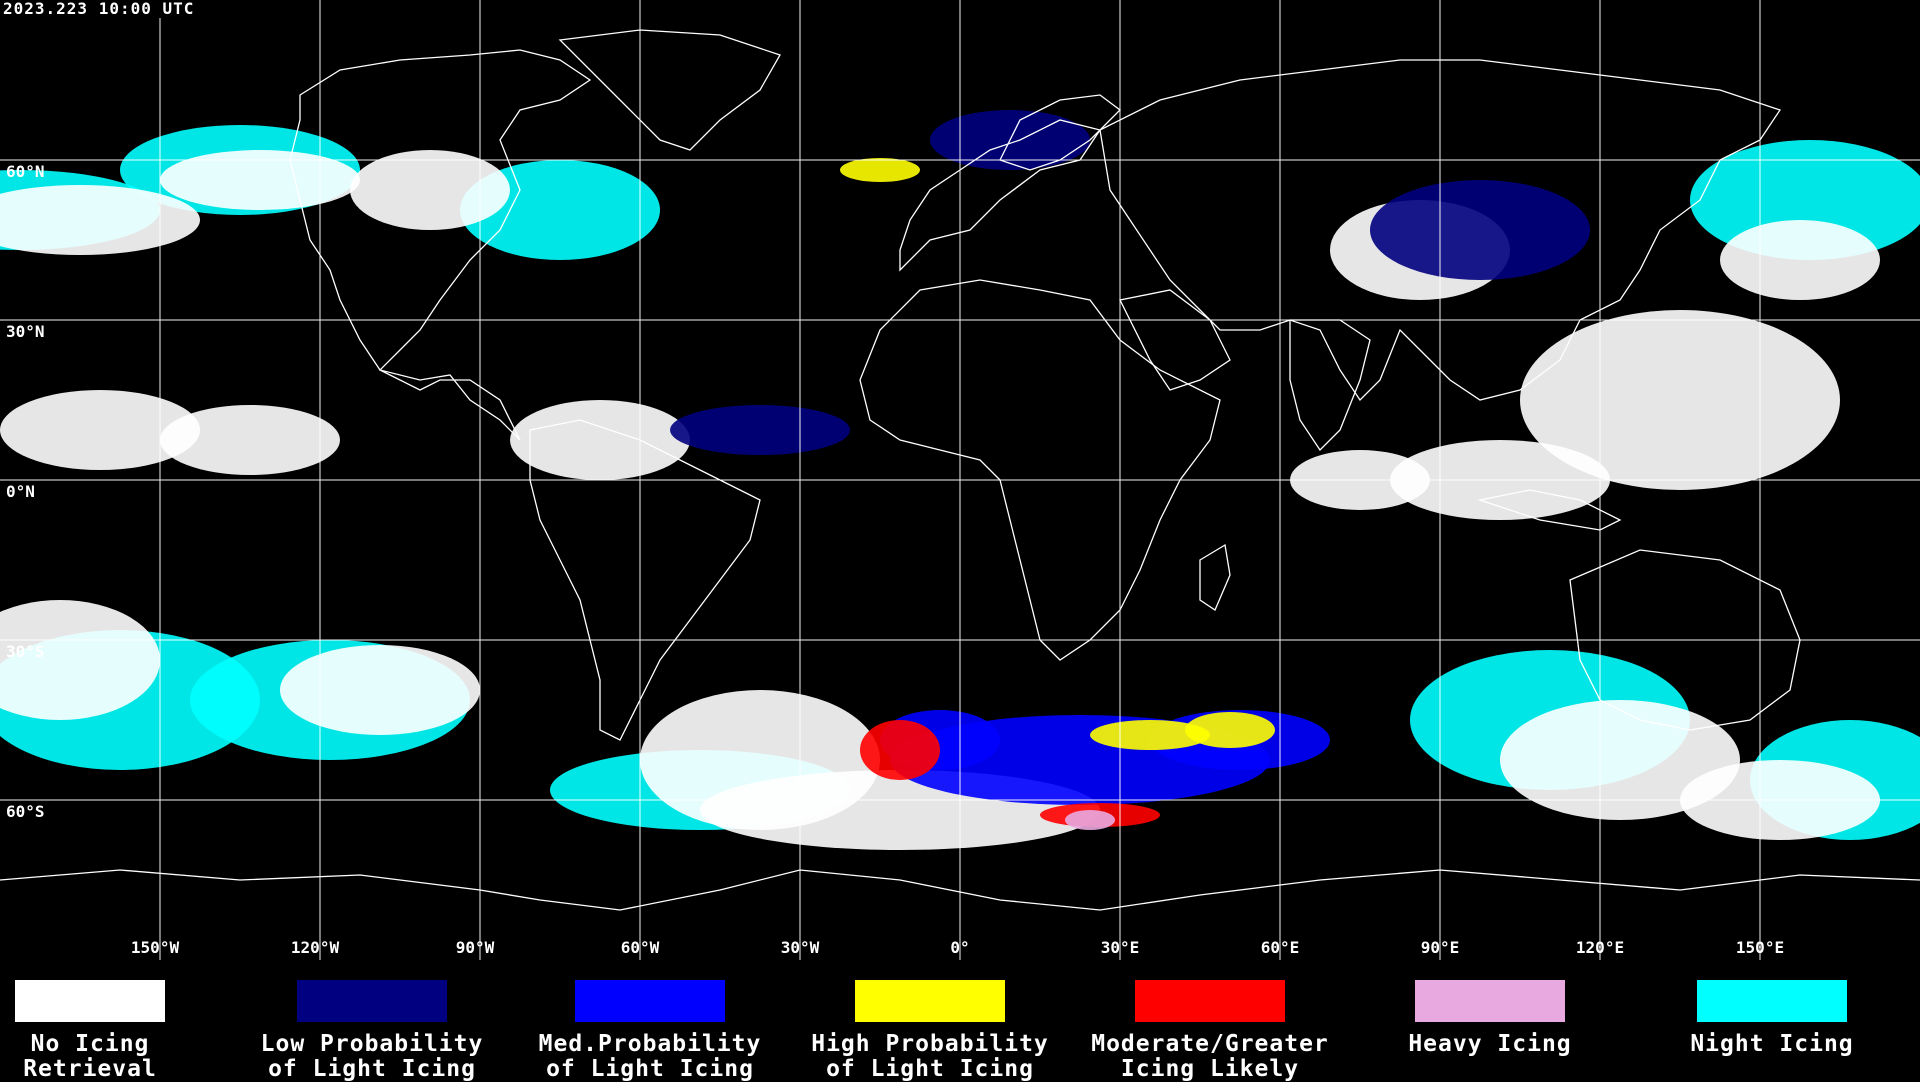  Describe the element at coordinates (1280, 947) in the screenshot. I see `lon-label-60e: 60°E` at that location.